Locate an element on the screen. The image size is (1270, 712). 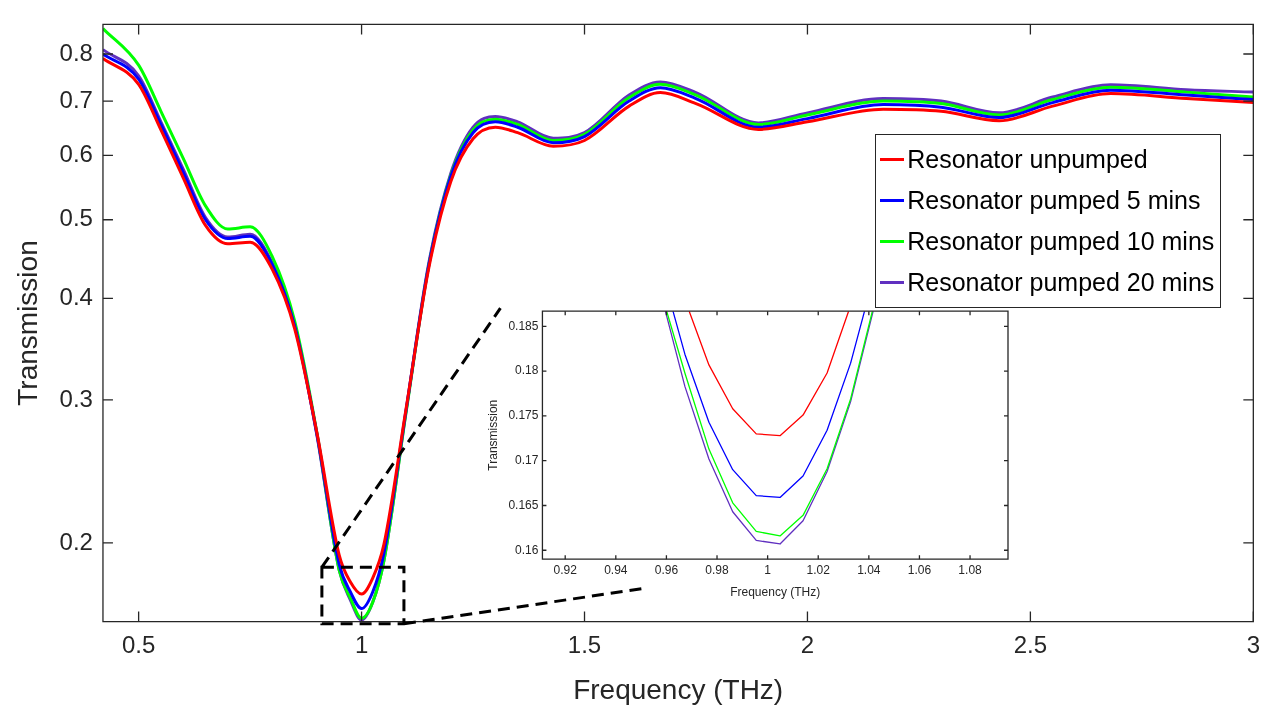
x-tick-label: 0.98 is located at coordinates (717, 569).